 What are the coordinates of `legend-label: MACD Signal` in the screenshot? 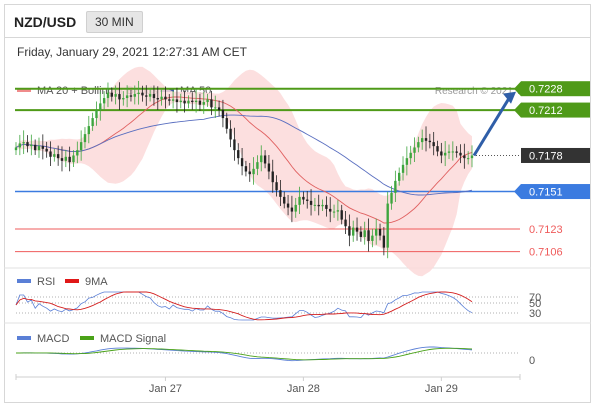 It's located at (133, 339).